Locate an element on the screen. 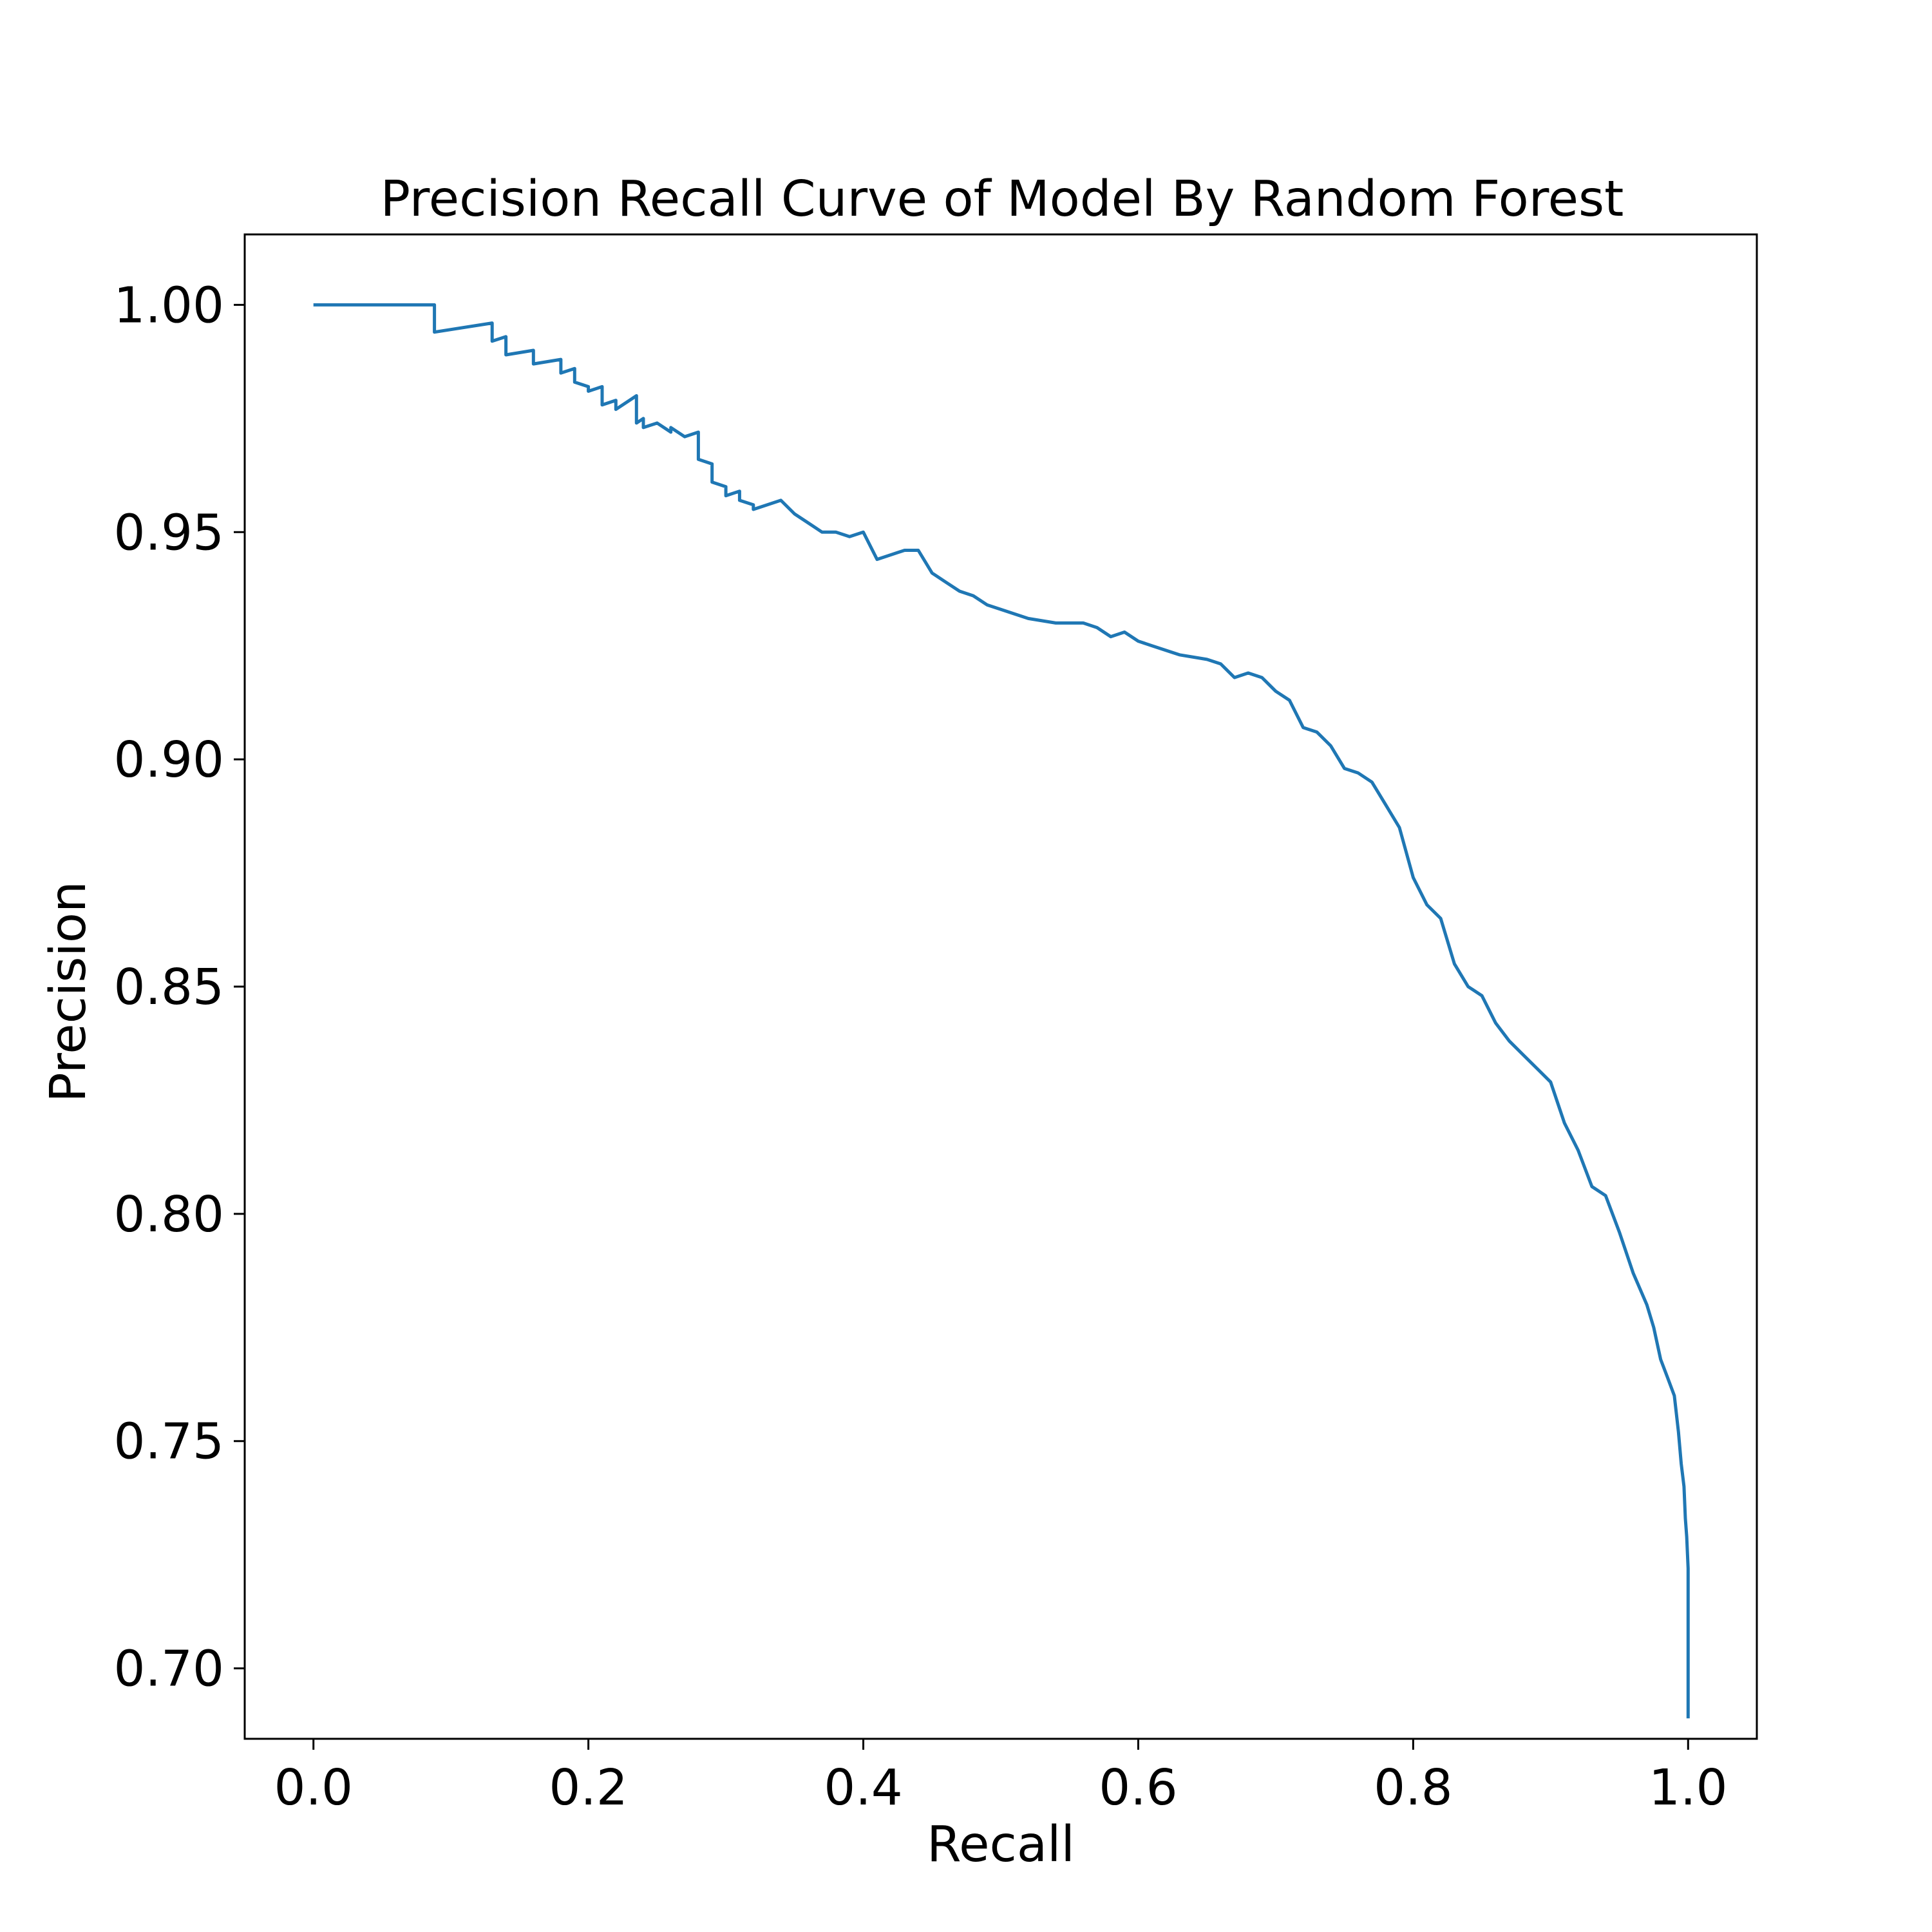  y-tick-label: 0.75 is located at coordinates (169, 1442).